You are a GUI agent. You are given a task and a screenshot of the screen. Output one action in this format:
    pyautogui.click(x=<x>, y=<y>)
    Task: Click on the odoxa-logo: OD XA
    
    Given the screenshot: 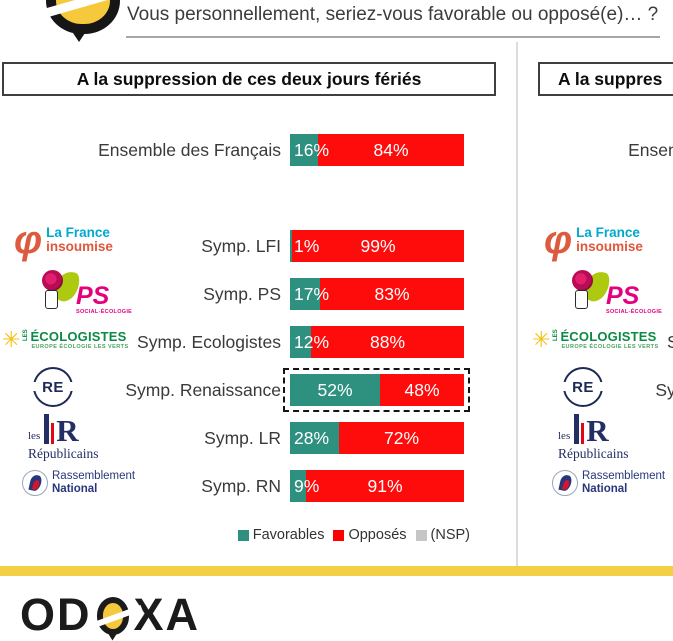 What is the action you would take?
    pyautogui.click(x=110, y=615)
    